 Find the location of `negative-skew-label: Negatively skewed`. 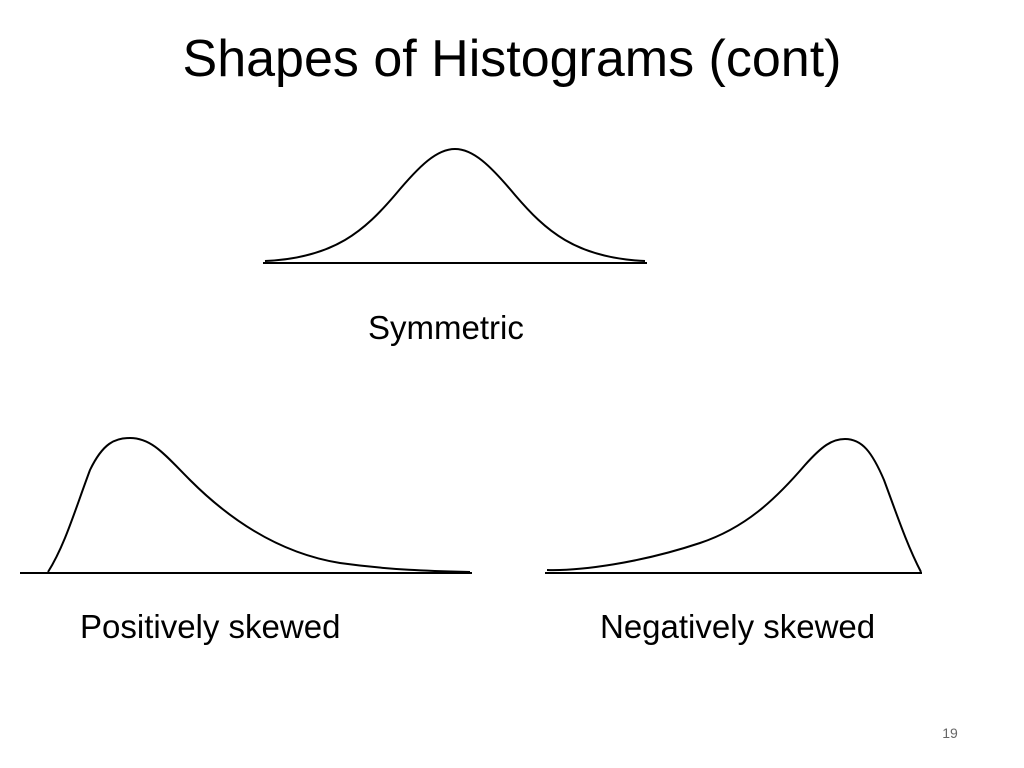

negative-skew-label: Negatively skewed is located at coordinates (738, 626).